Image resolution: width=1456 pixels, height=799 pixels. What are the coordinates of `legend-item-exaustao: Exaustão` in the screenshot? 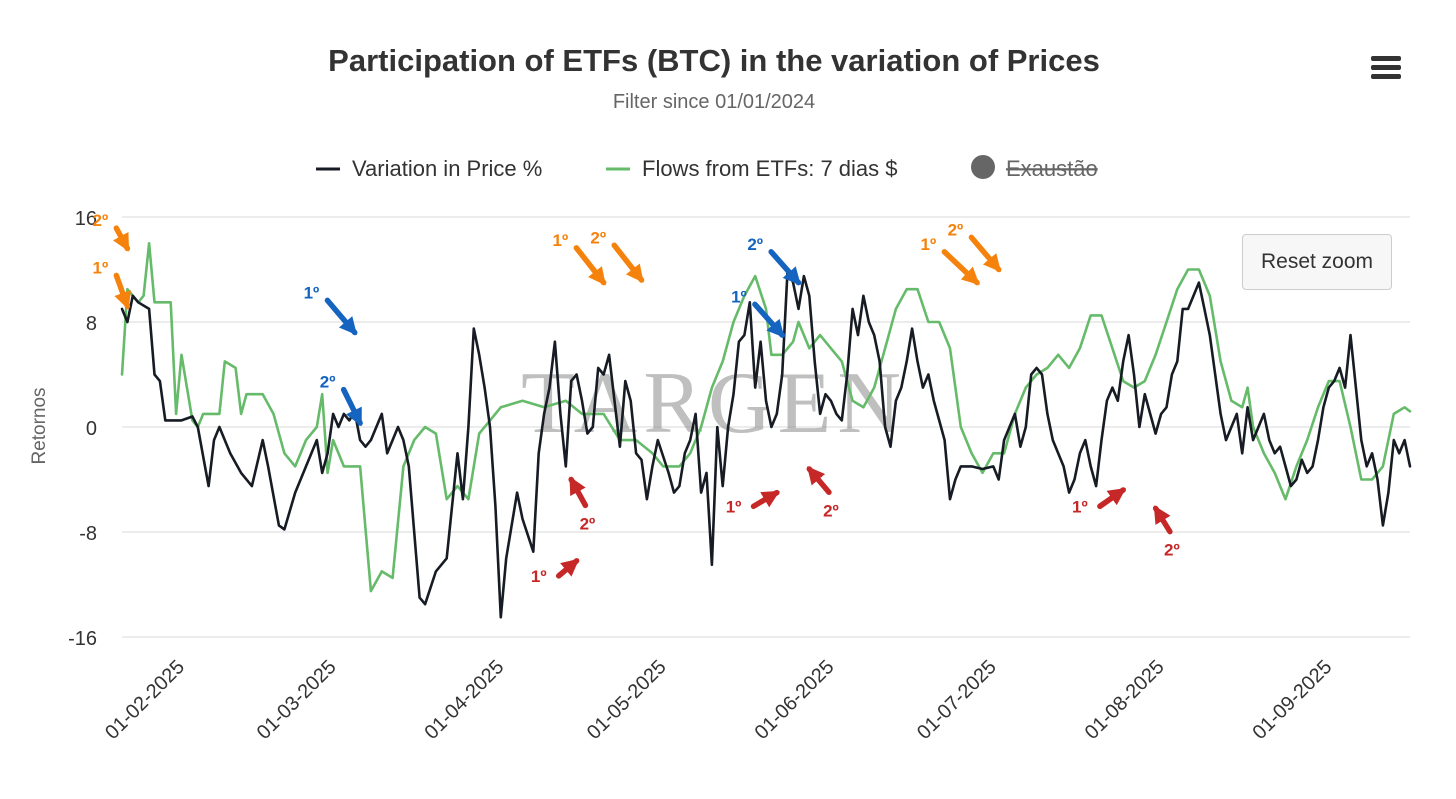 It's located at (1034, 168).